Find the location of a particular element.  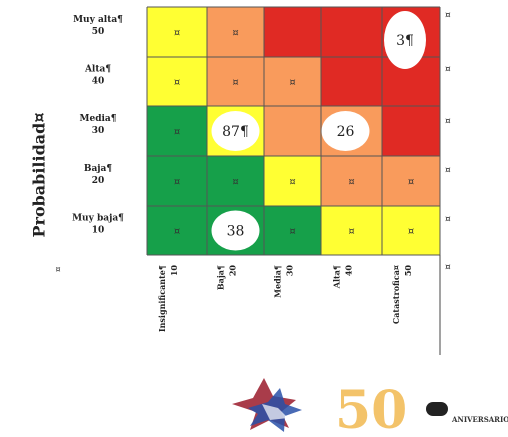

corner-mark: ¤ is located at coordinates (57, 269).